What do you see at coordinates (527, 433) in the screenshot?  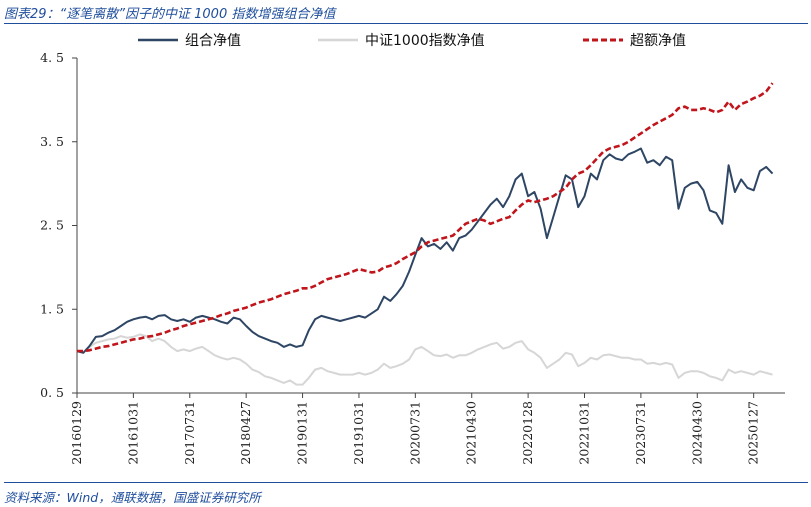 I see `x-tick-label: 20220128` at bounding box center [527, 433].